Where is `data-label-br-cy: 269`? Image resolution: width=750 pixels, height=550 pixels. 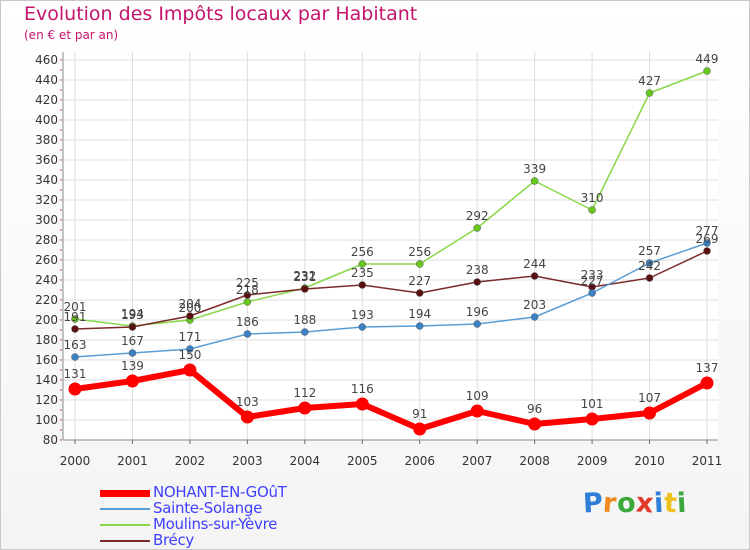 data-label-br-cy: 269 is located at coordinates (707, 239).